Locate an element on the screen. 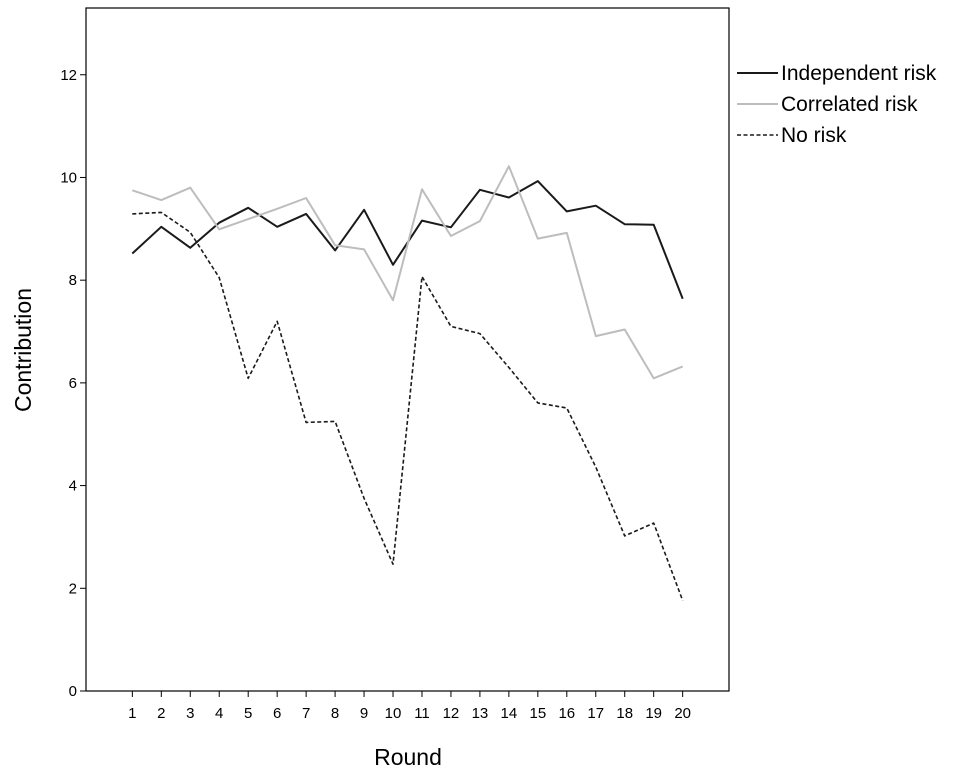 This screenshot has width=965, height=770. y-tick-label: 10 is located at coordinates (68, 177).